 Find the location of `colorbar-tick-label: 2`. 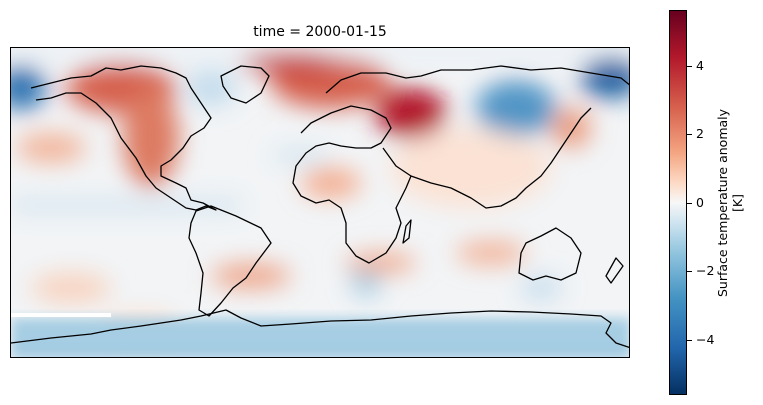

colorbar-tick-label: 2 is located at coordinates (700, 133).